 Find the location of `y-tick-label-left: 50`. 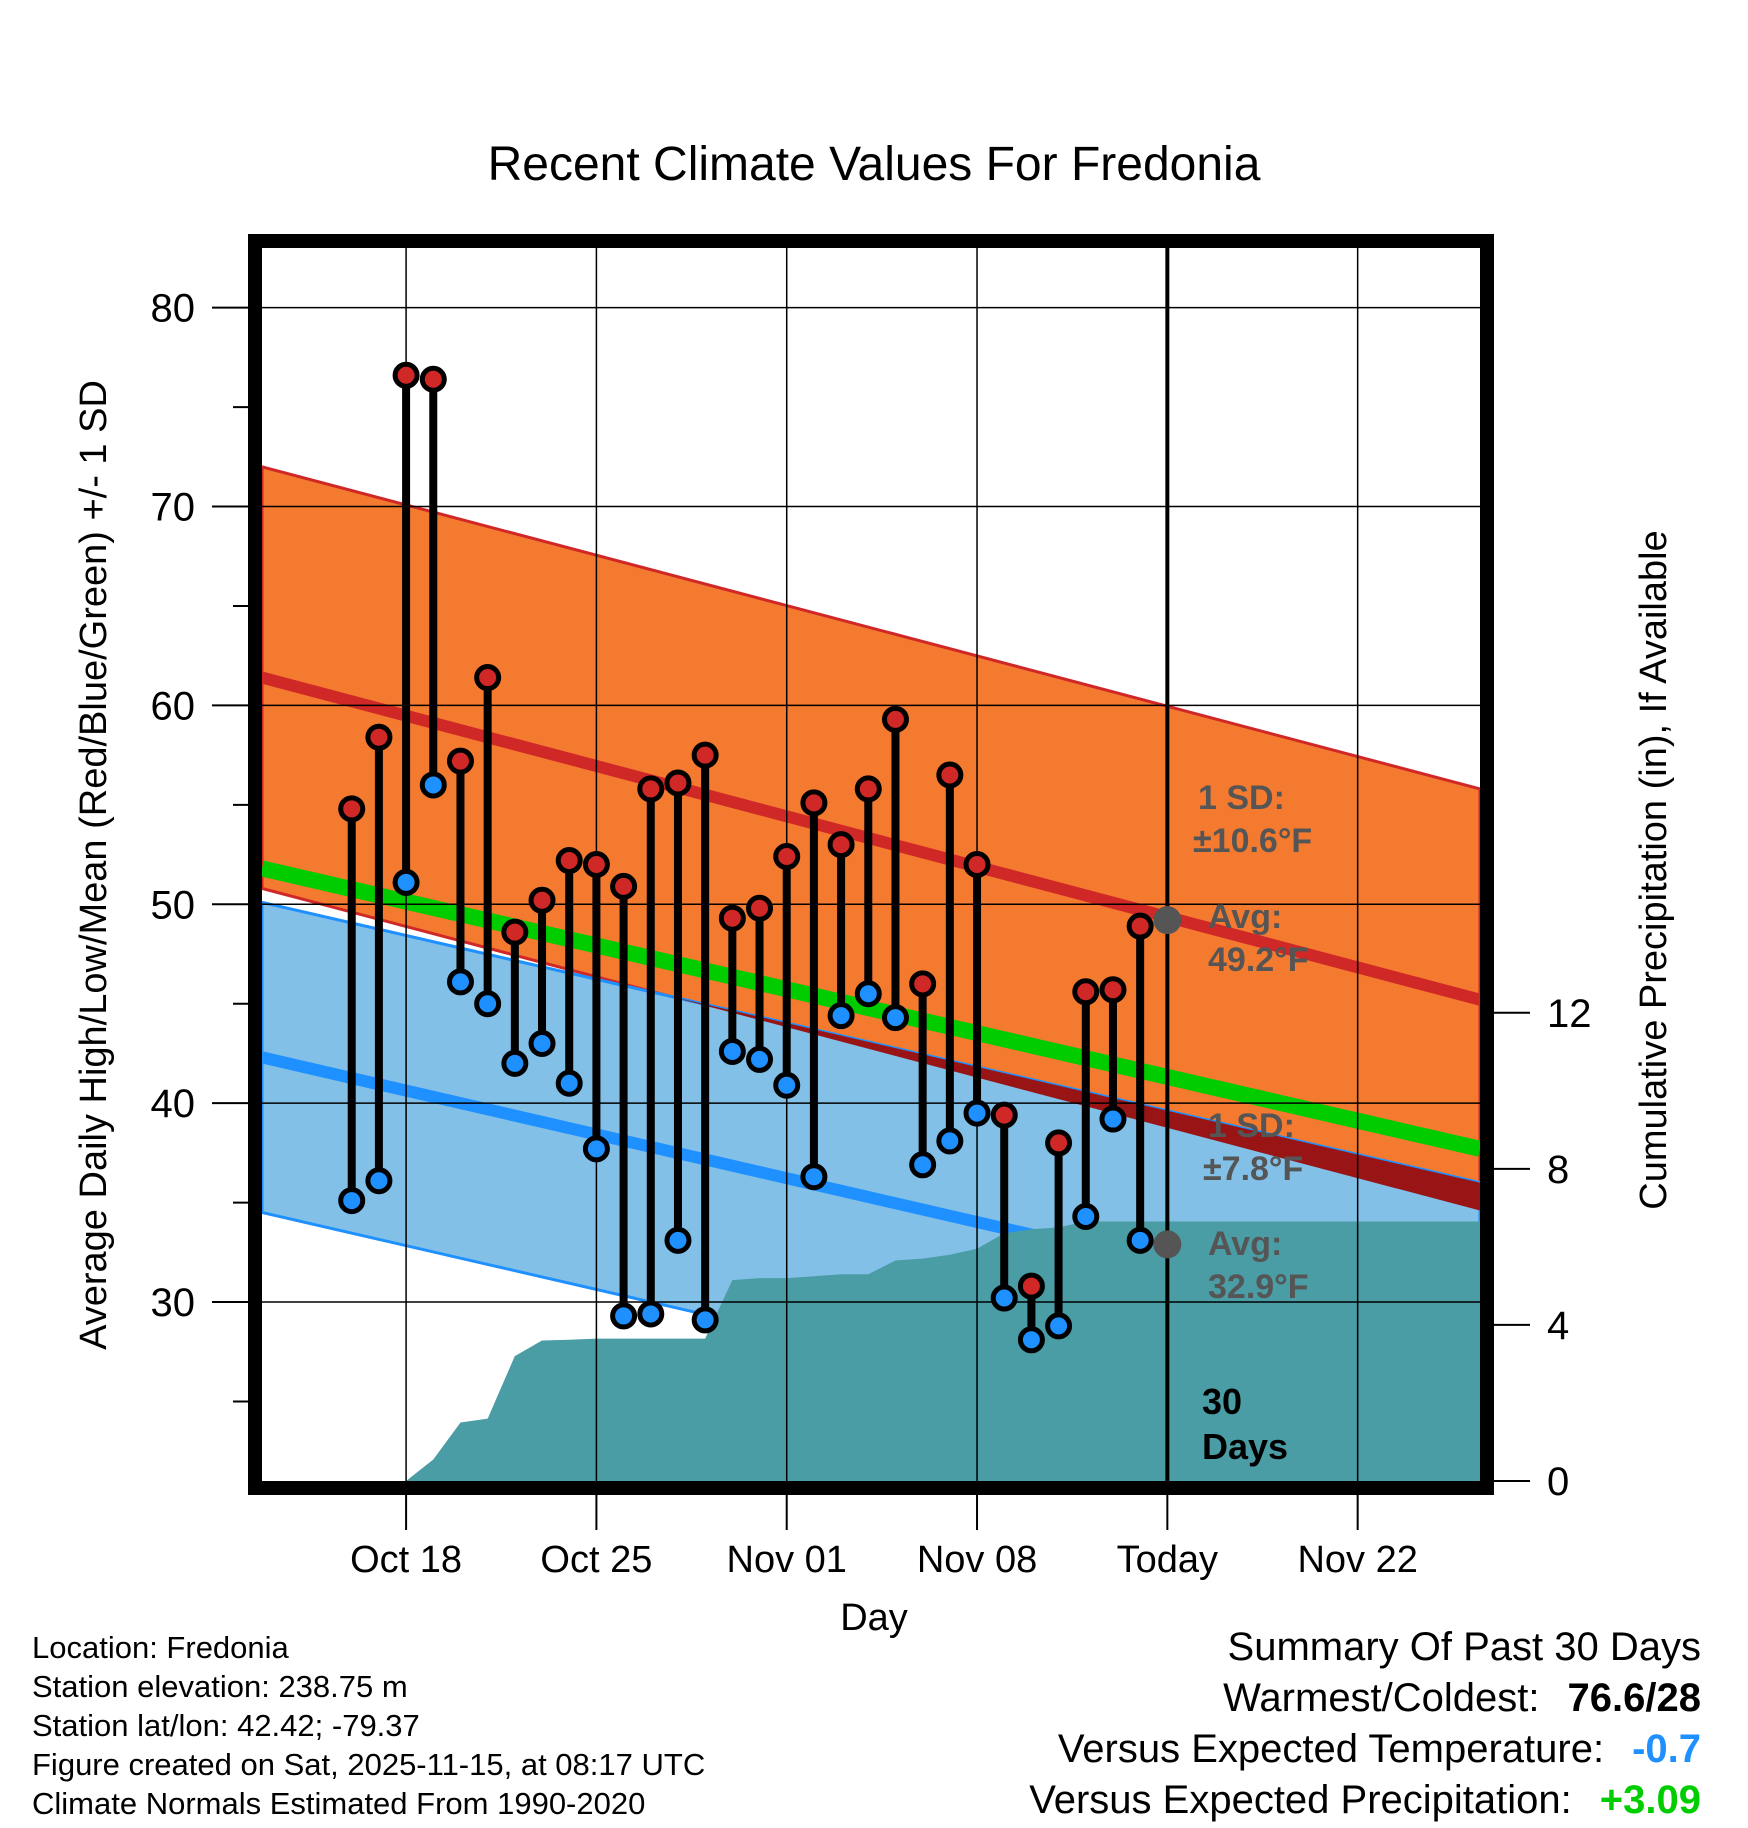

y-tick-label-left: 50 is located at coordinates (173, 905).